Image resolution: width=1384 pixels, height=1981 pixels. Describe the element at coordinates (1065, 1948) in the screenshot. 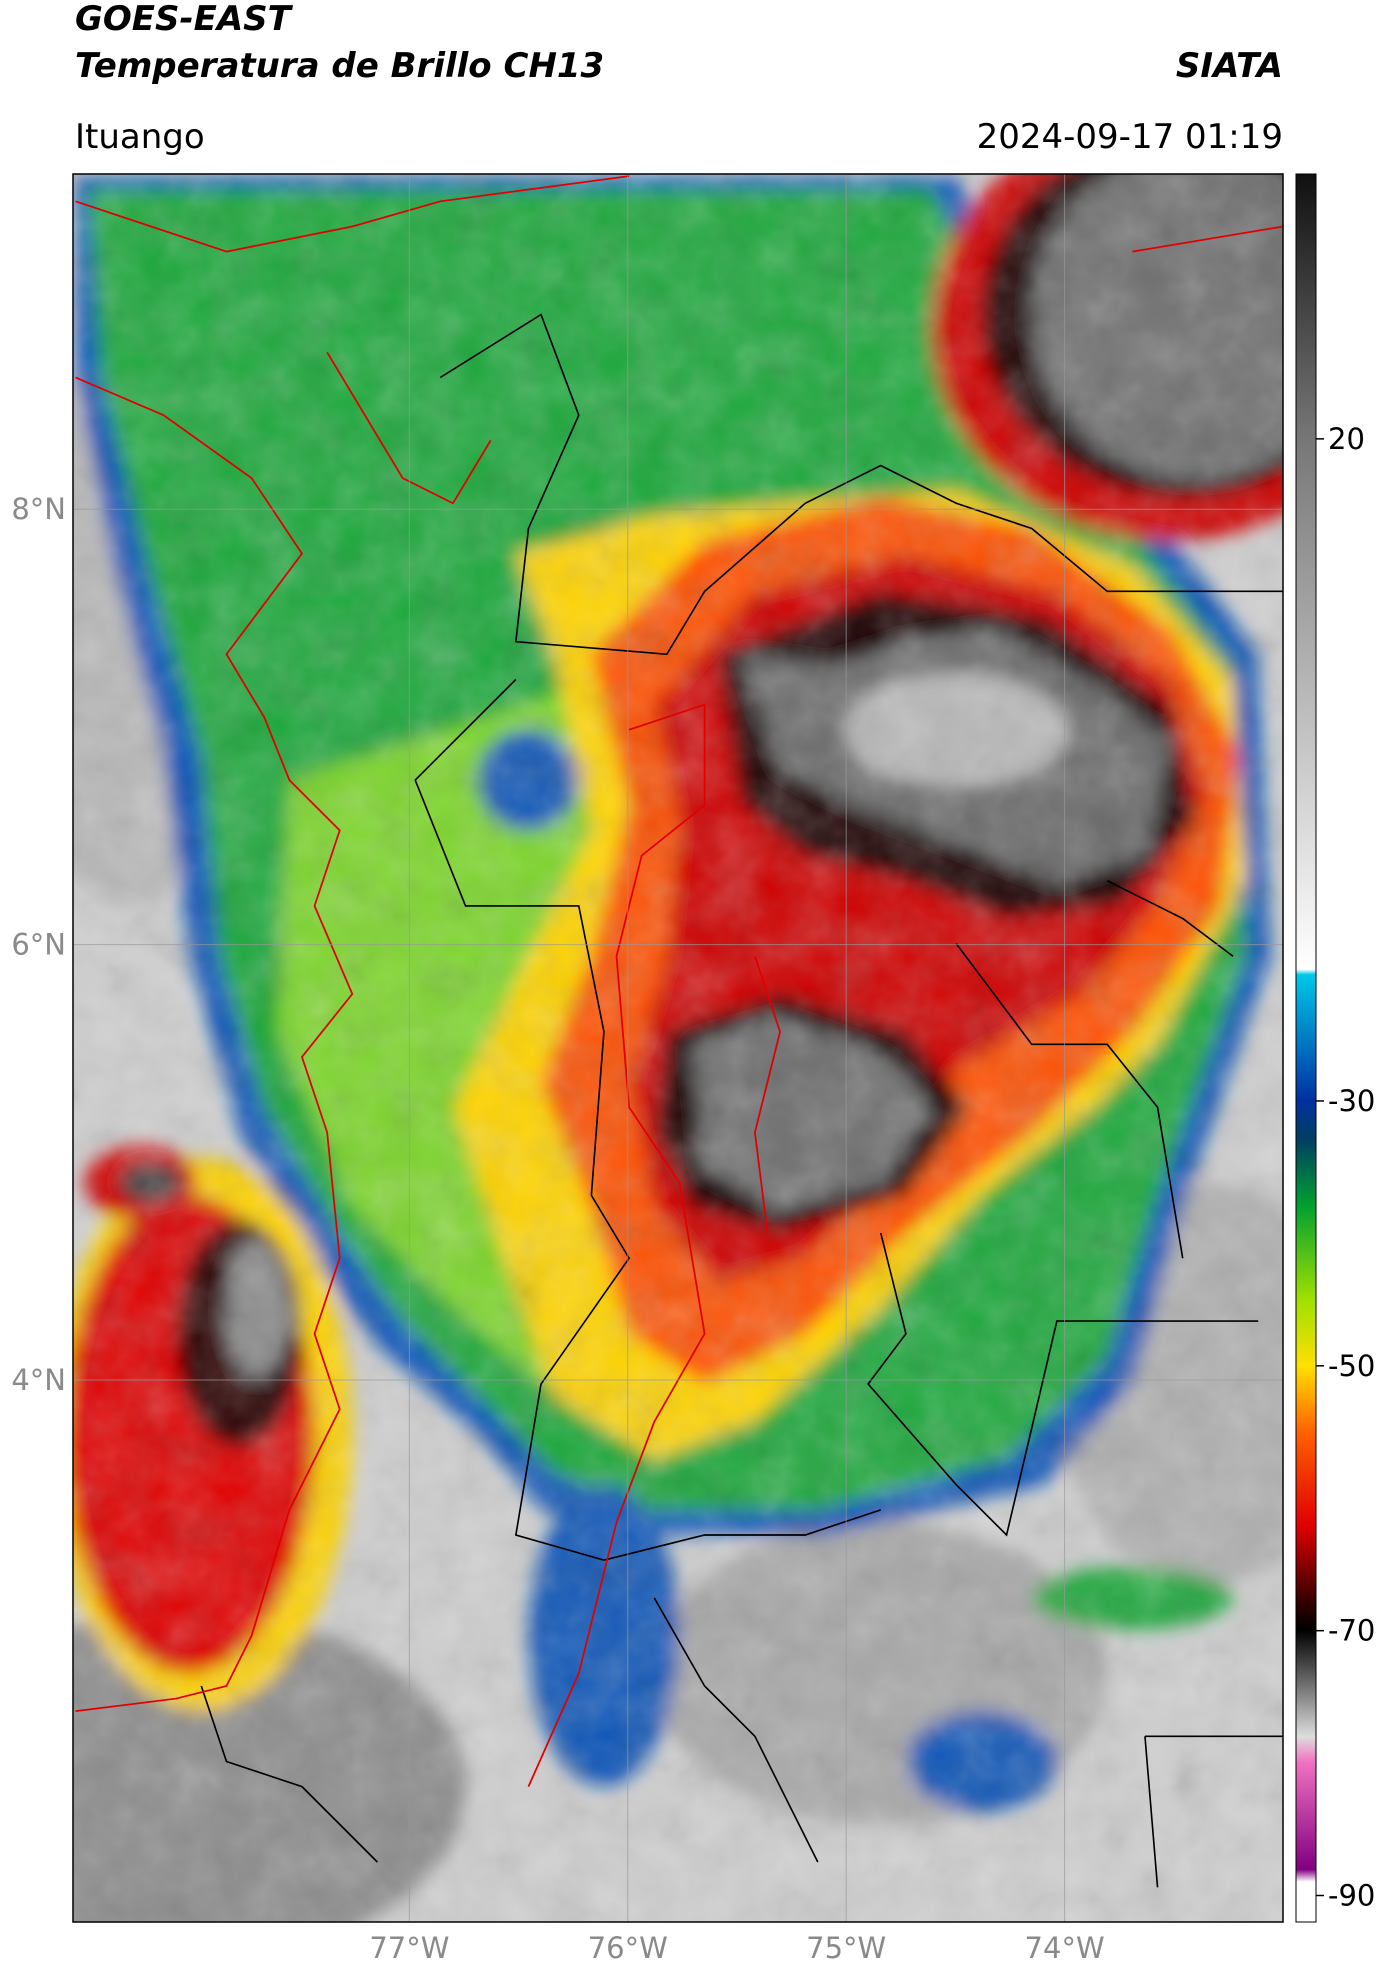

I see `x-tick-label: 74°W` at that location.